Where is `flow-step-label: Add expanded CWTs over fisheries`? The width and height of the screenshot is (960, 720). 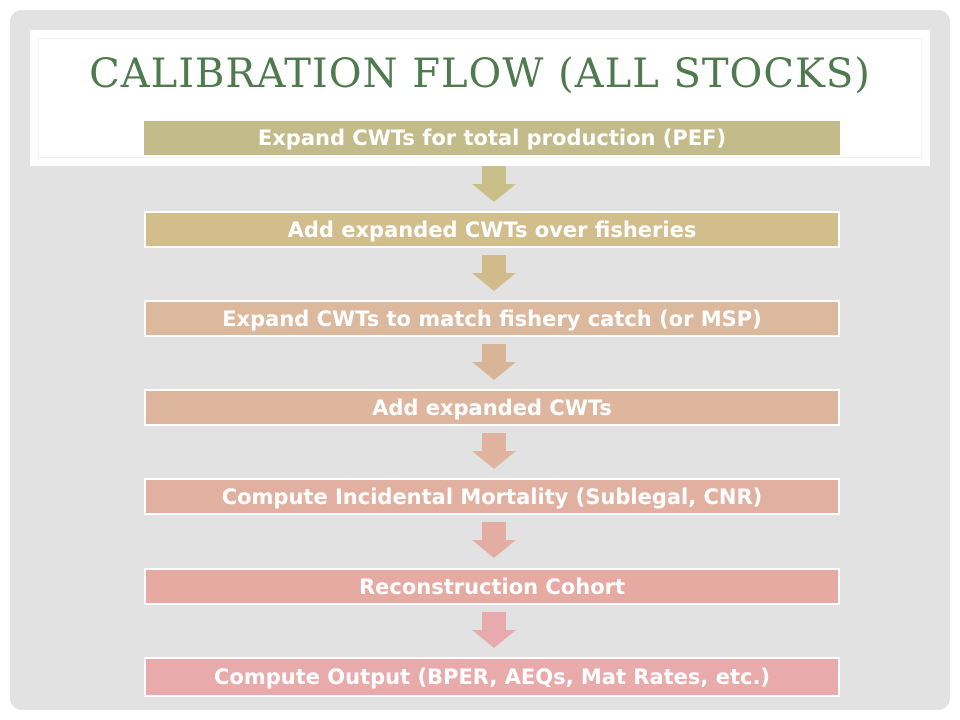 flow-step-label: Add expanded CWTs over fisheries is located at coordinates (492, 229).